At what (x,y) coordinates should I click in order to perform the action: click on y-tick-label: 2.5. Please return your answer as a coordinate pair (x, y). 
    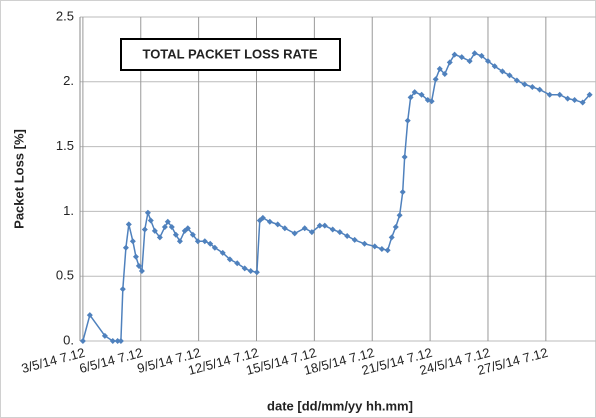
    Looking at the image, I should click on (65, 15).